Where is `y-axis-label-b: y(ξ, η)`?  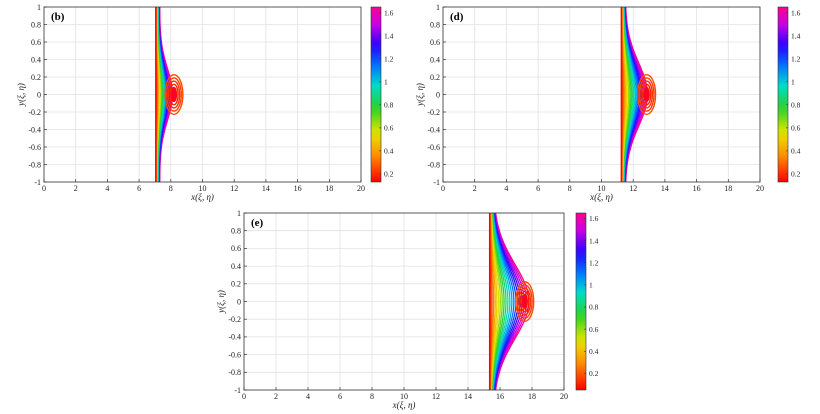 y-axis-label-b: y(ξ, η) is located at coordinates (21, 95).